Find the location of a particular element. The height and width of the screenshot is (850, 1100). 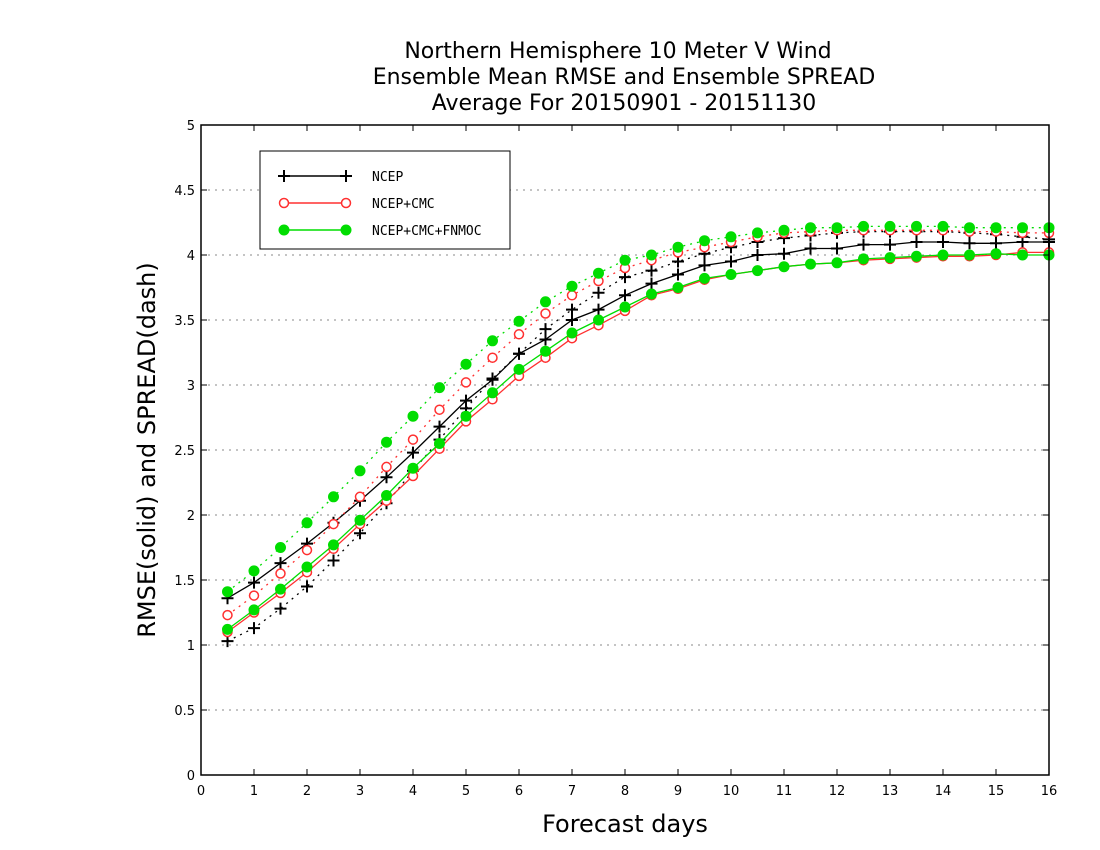

x-tick-label: 15 is located at coordinates (996, 791).